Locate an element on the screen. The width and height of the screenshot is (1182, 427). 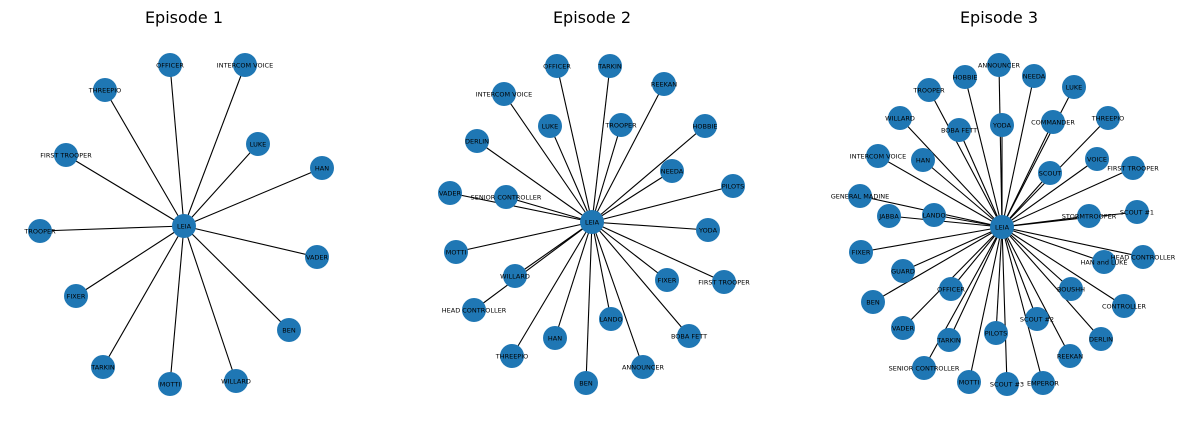
node-label: BOBA FETT is located at coordinates (959, 131).